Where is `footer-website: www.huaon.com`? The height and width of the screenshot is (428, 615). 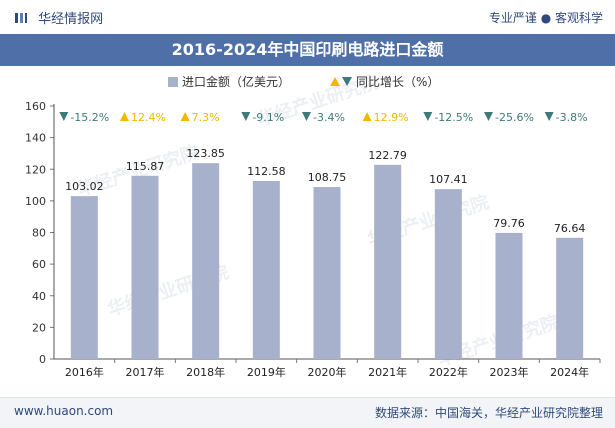 footer-website: www.huaon.com is located at coordinates (64, 411).